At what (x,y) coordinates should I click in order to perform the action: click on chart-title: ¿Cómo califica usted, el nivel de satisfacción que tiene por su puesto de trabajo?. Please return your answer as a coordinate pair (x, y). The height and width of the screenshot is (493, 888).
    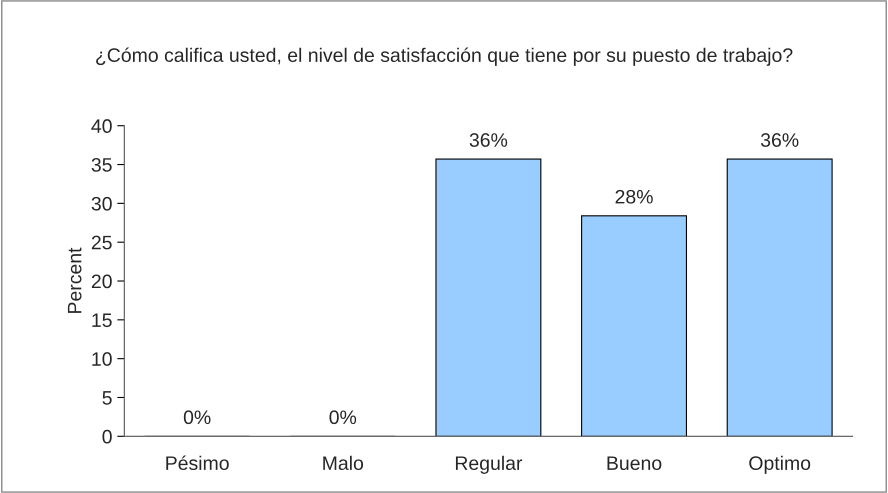
    Looking at the image, I should click on (444, 57).